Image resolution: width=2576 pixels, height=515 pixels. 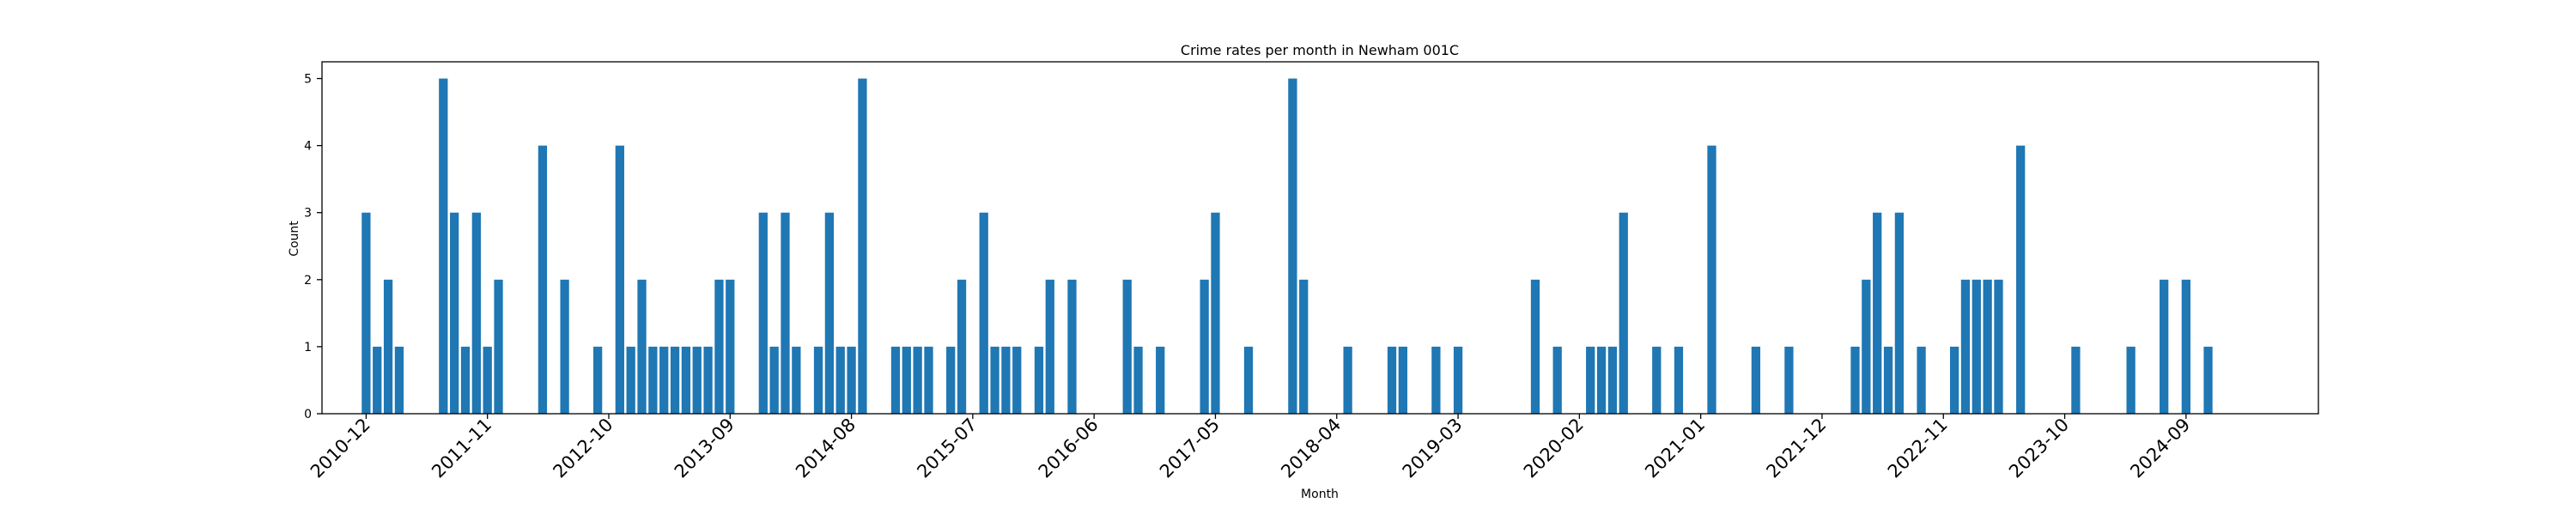 What do you see at coordinates (826, 448) in the screenshot?
I see `x-tick-label: 2014-08` at bounding box center [826, 448].